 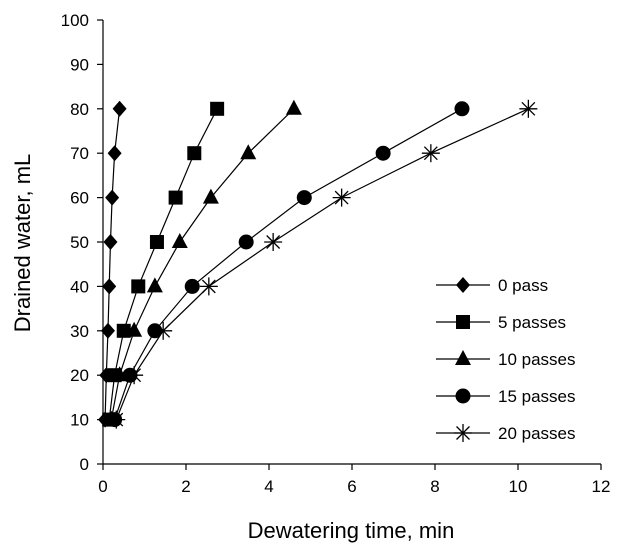 I want to click on y-tick-label: 30, so click(x=79, y=331).